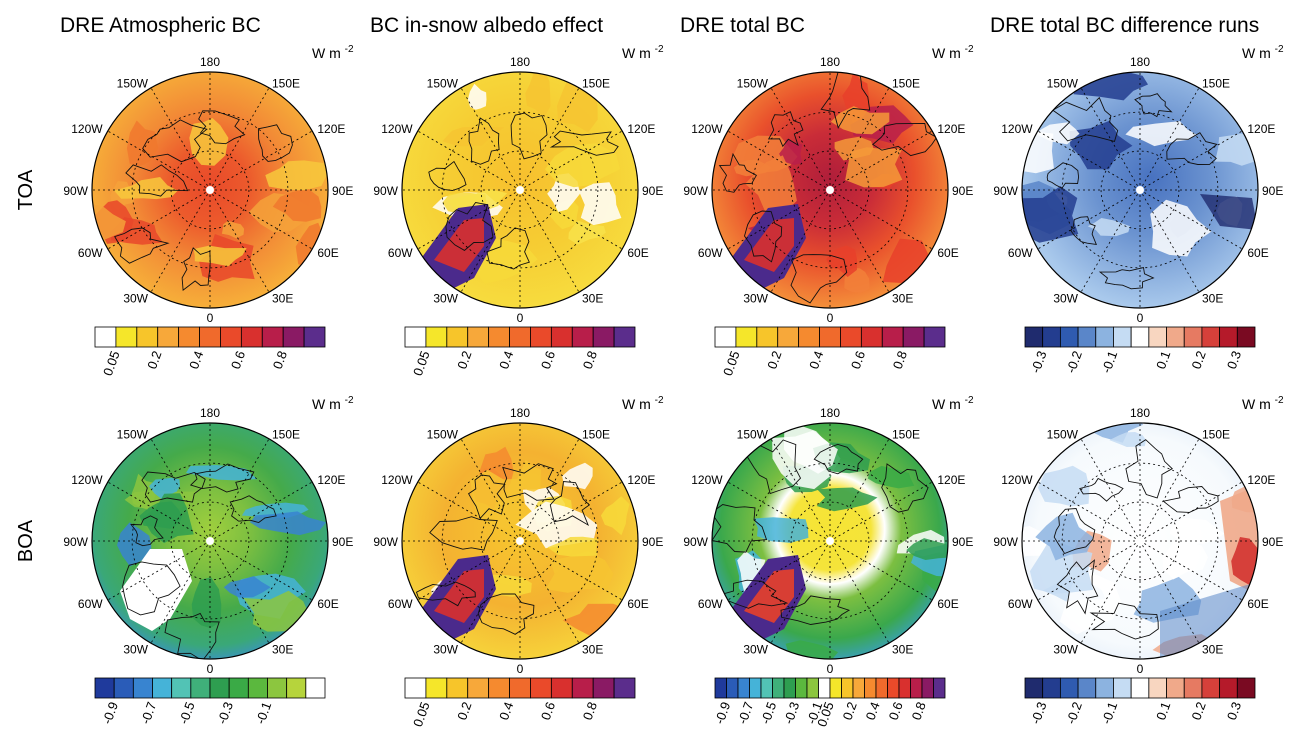  What do you see at coordinates (160, 25) in the screenshot?
I see `column-title: DRE Atmospheric BC` at bounding box center [160, 25].